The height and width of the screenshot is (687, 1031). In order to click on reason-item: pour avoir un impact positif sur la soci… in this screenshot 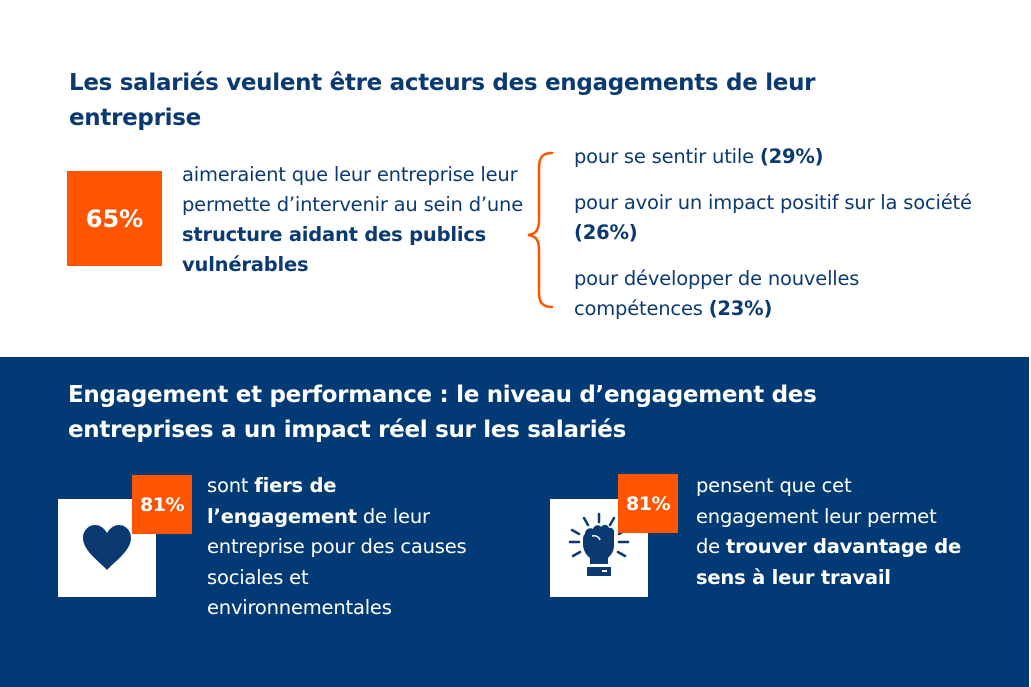, I will do `click(773, 217)`.